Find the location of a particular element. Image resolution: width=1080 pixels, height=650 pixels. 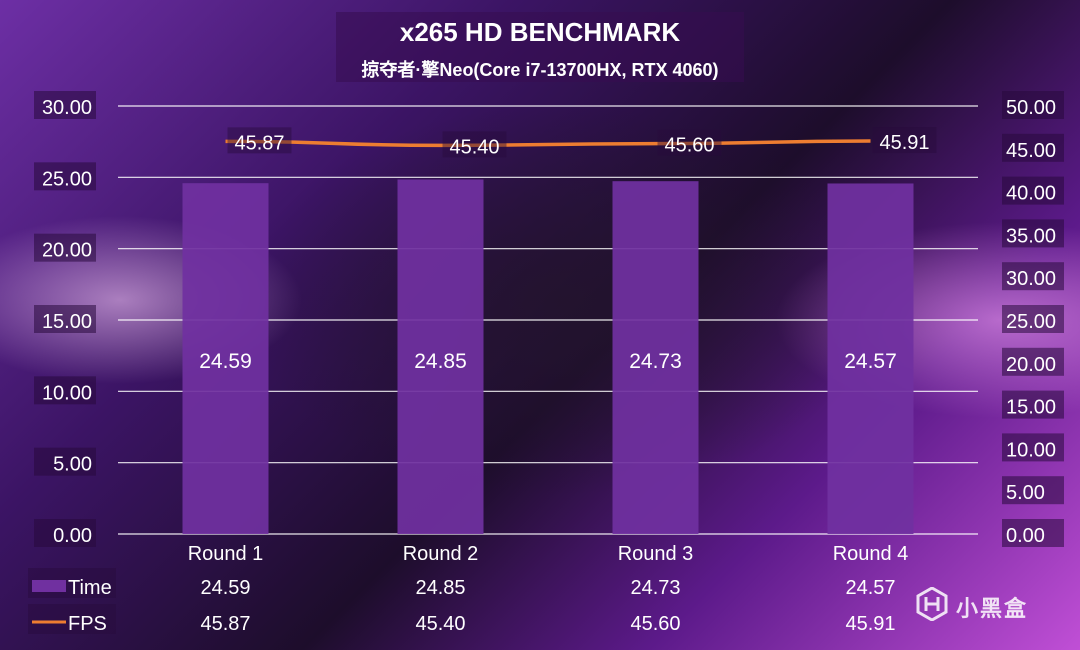

right-tick-label: 5.00 is located at coordinates (1025, 493).